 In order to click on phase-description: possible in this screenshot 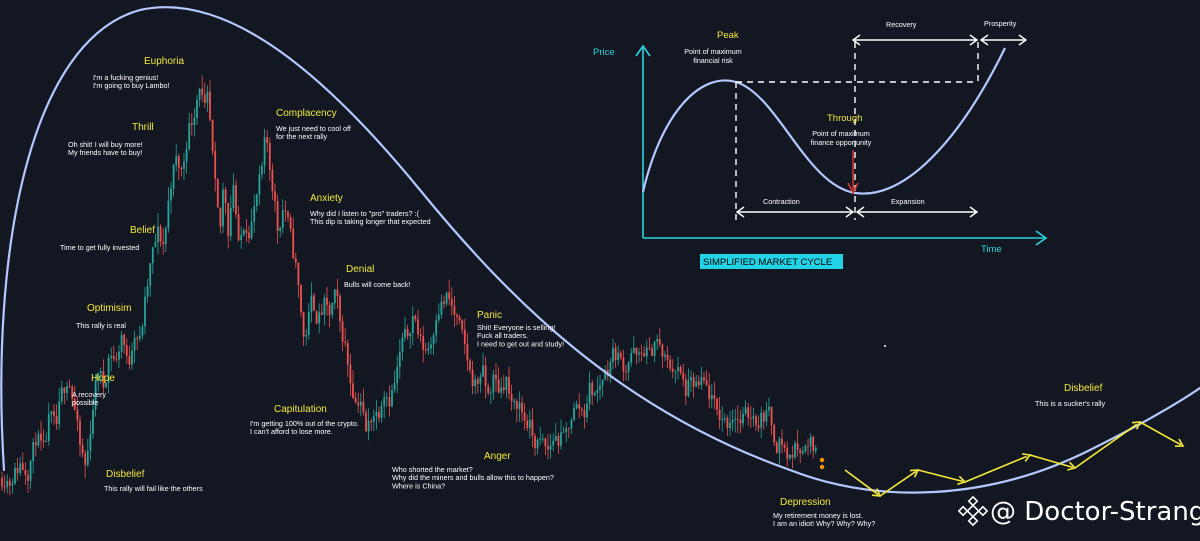, I will do `click(85, 402)`.